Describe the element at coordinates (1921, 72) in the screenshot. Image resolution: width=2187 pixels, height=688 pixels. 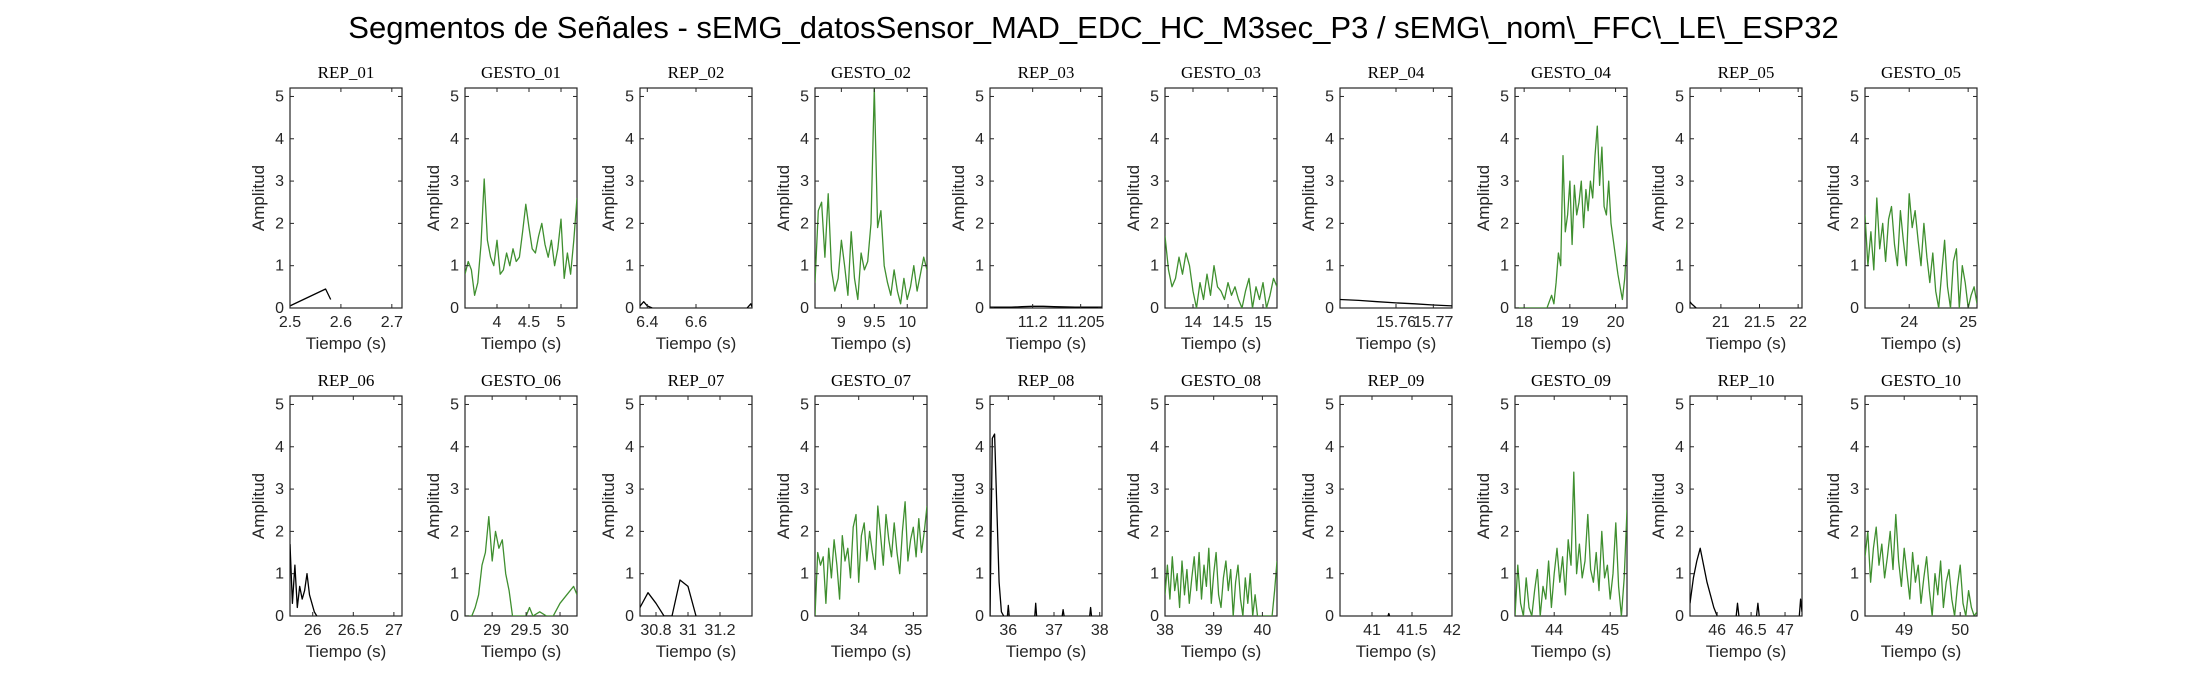
I see `axes-title-gesto-05: GESTO_05` at that location.